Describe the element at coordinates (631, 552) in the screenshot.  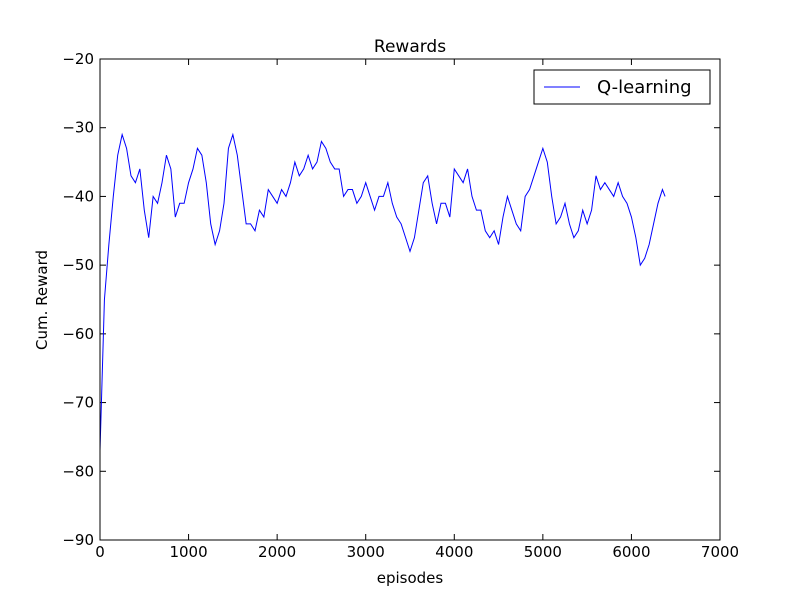
I see `x-tick-label: 6000` at that location.